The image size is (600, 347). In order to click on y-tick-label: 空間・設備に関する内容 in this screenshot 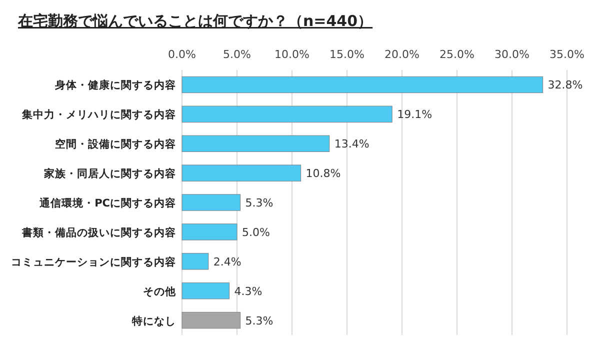, I will do `click(115, 144)`.